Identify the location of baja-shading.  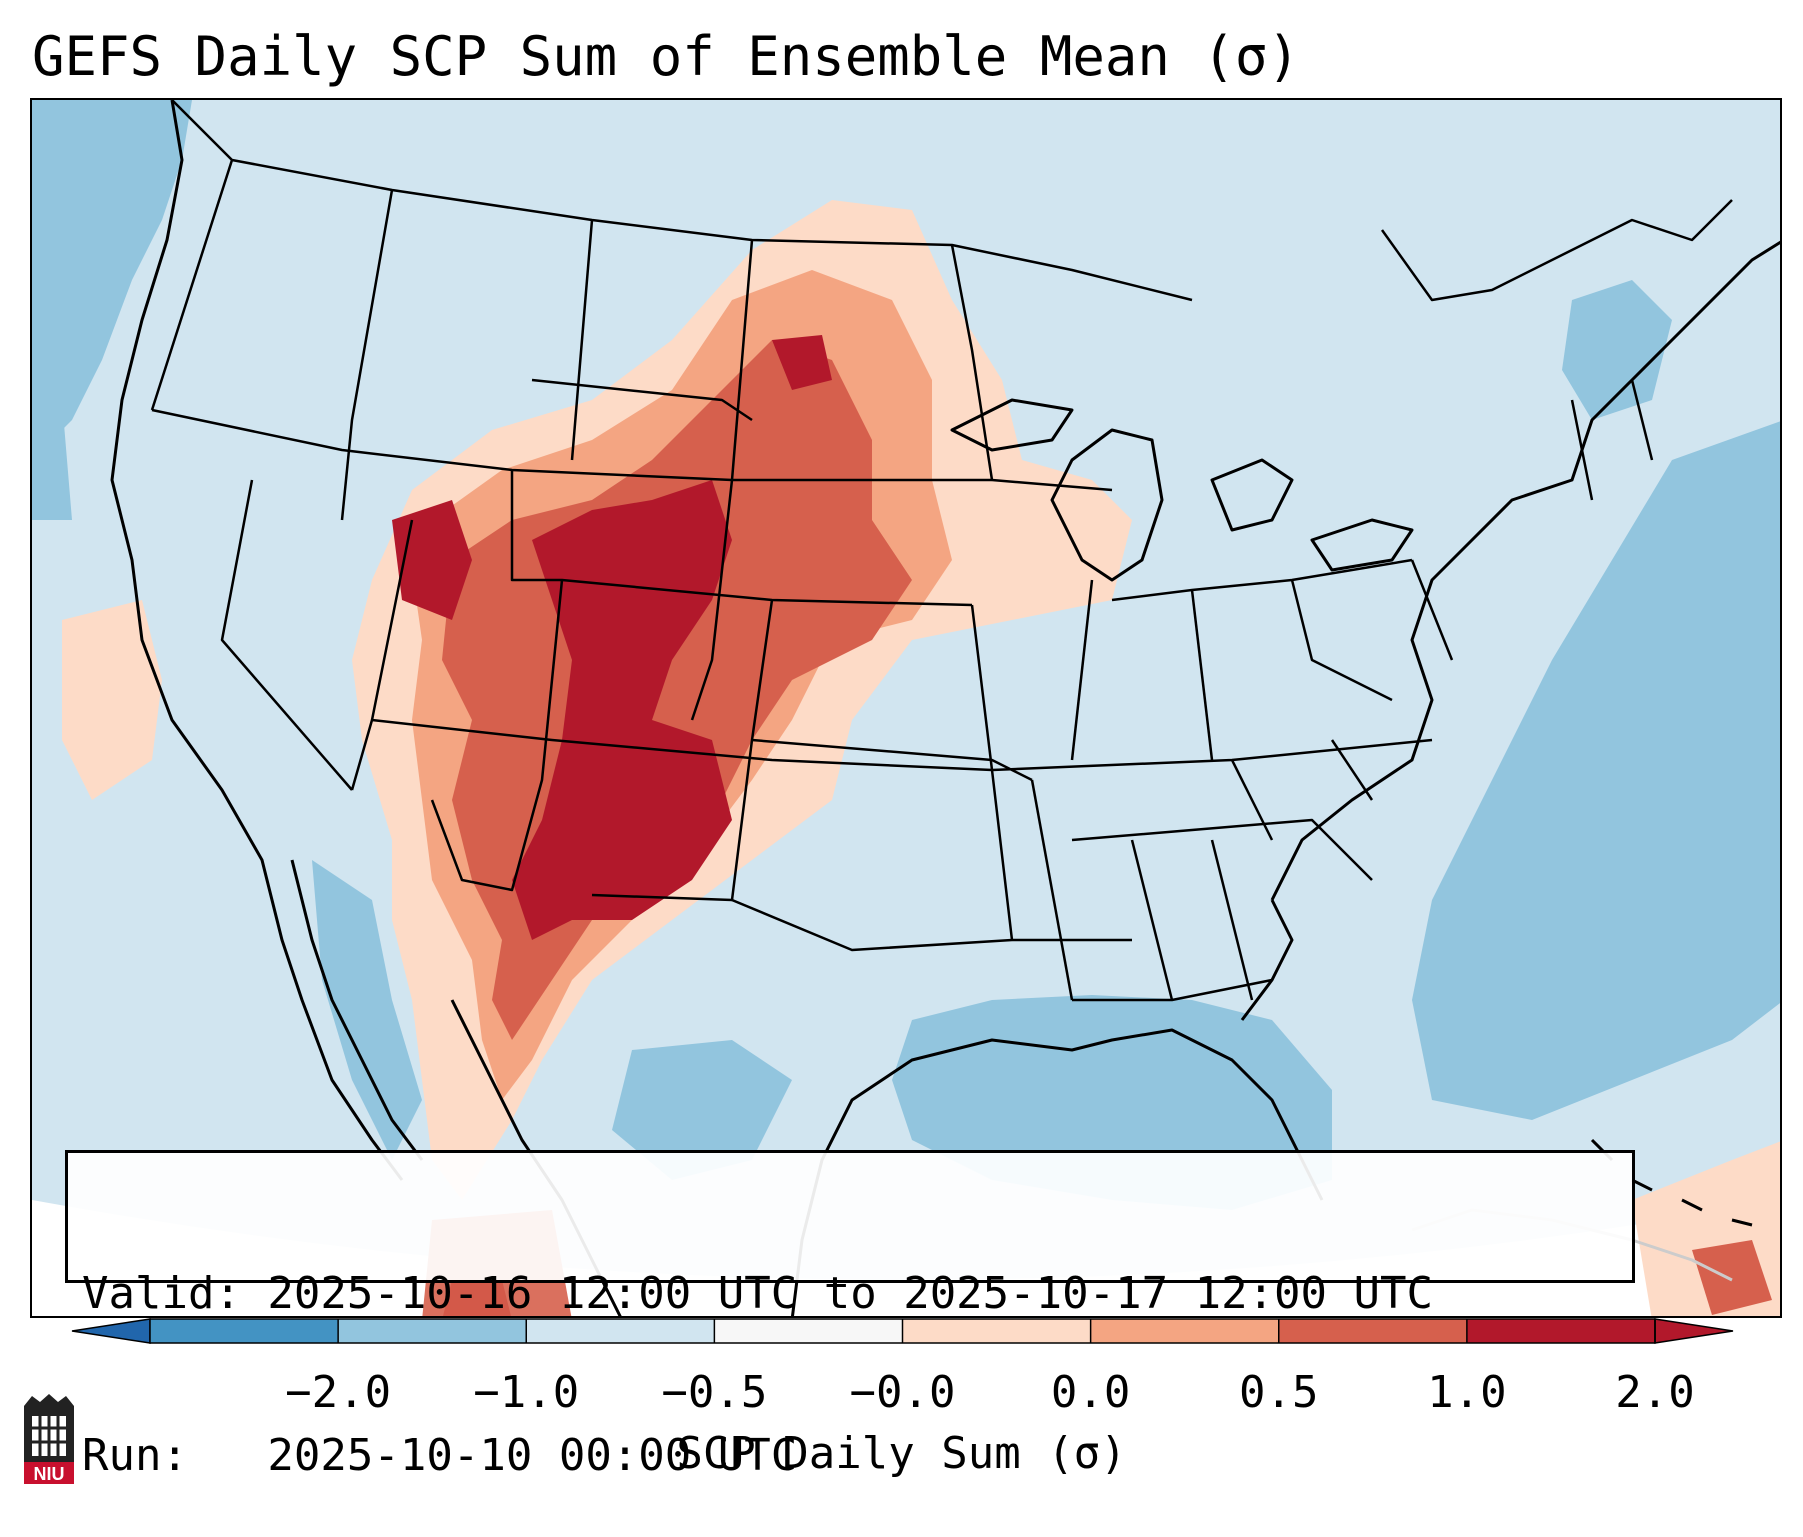
(367, 1010).